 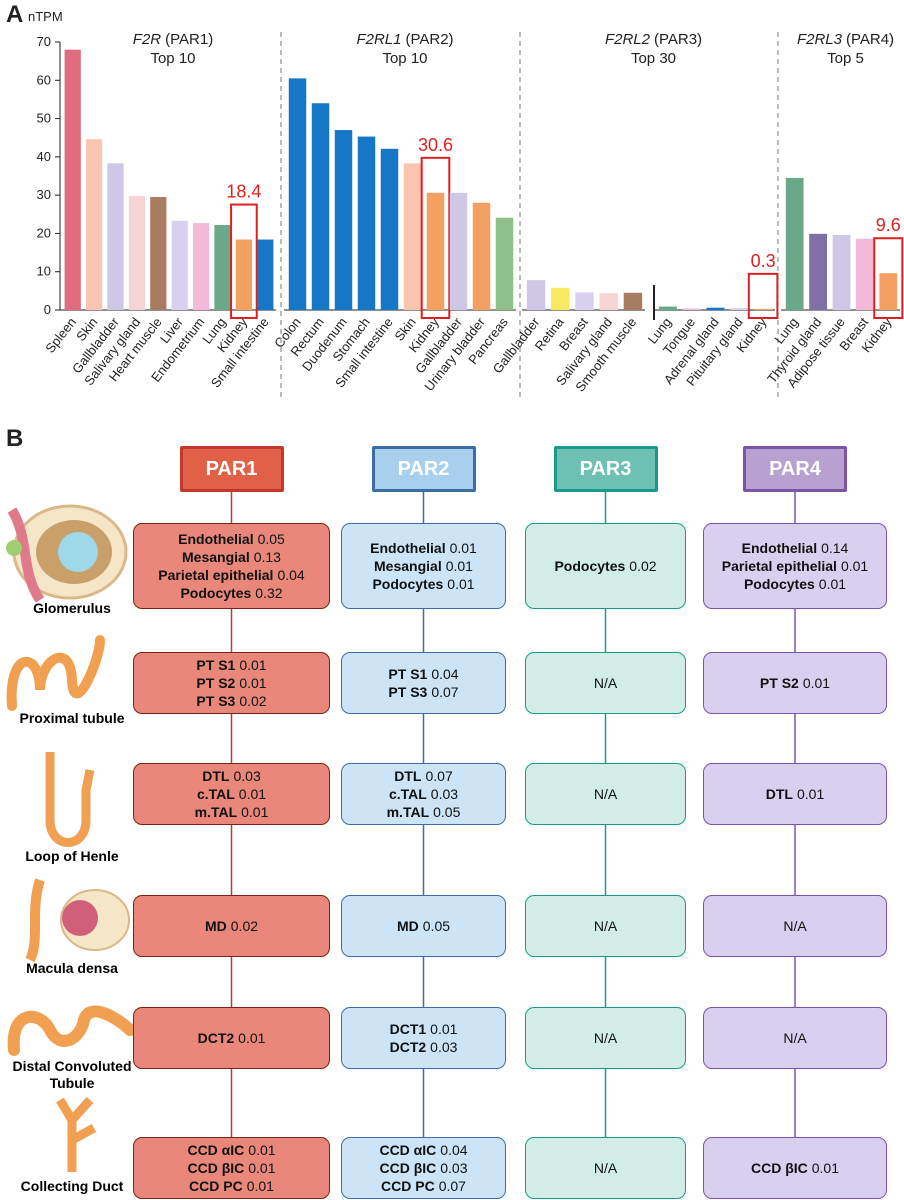 I want to click on cell-entry: DCT1 0.01, so click(x=424, y=1029).